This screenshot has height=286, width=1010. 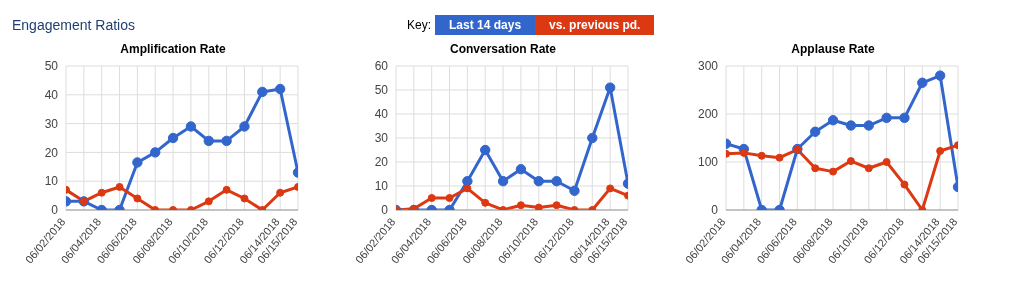 I want to click on text: Last 14 days, so click(x=485, y=25).